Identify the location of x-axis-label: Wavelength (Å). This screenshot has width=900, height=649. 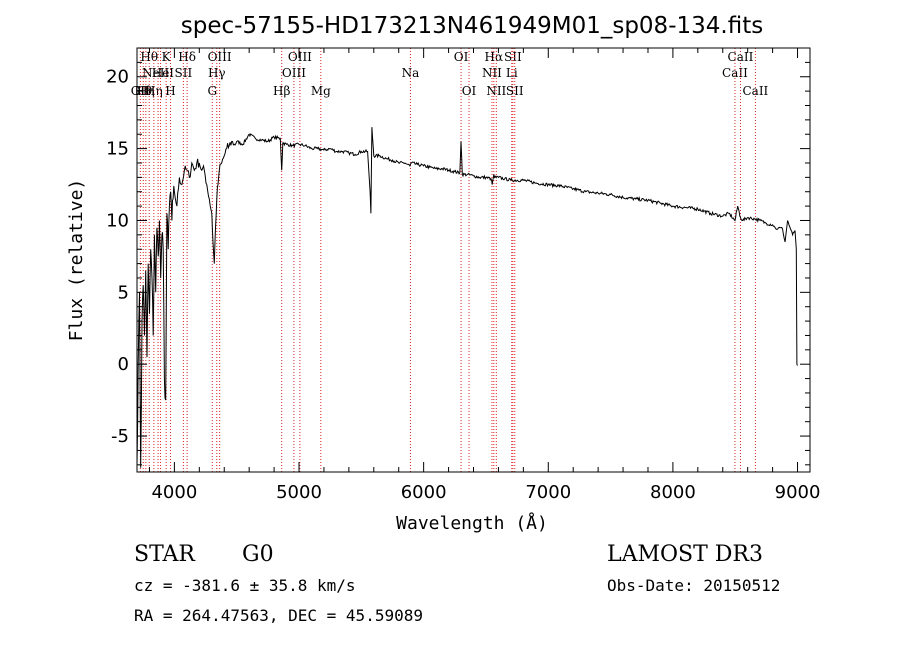
(472, 523).